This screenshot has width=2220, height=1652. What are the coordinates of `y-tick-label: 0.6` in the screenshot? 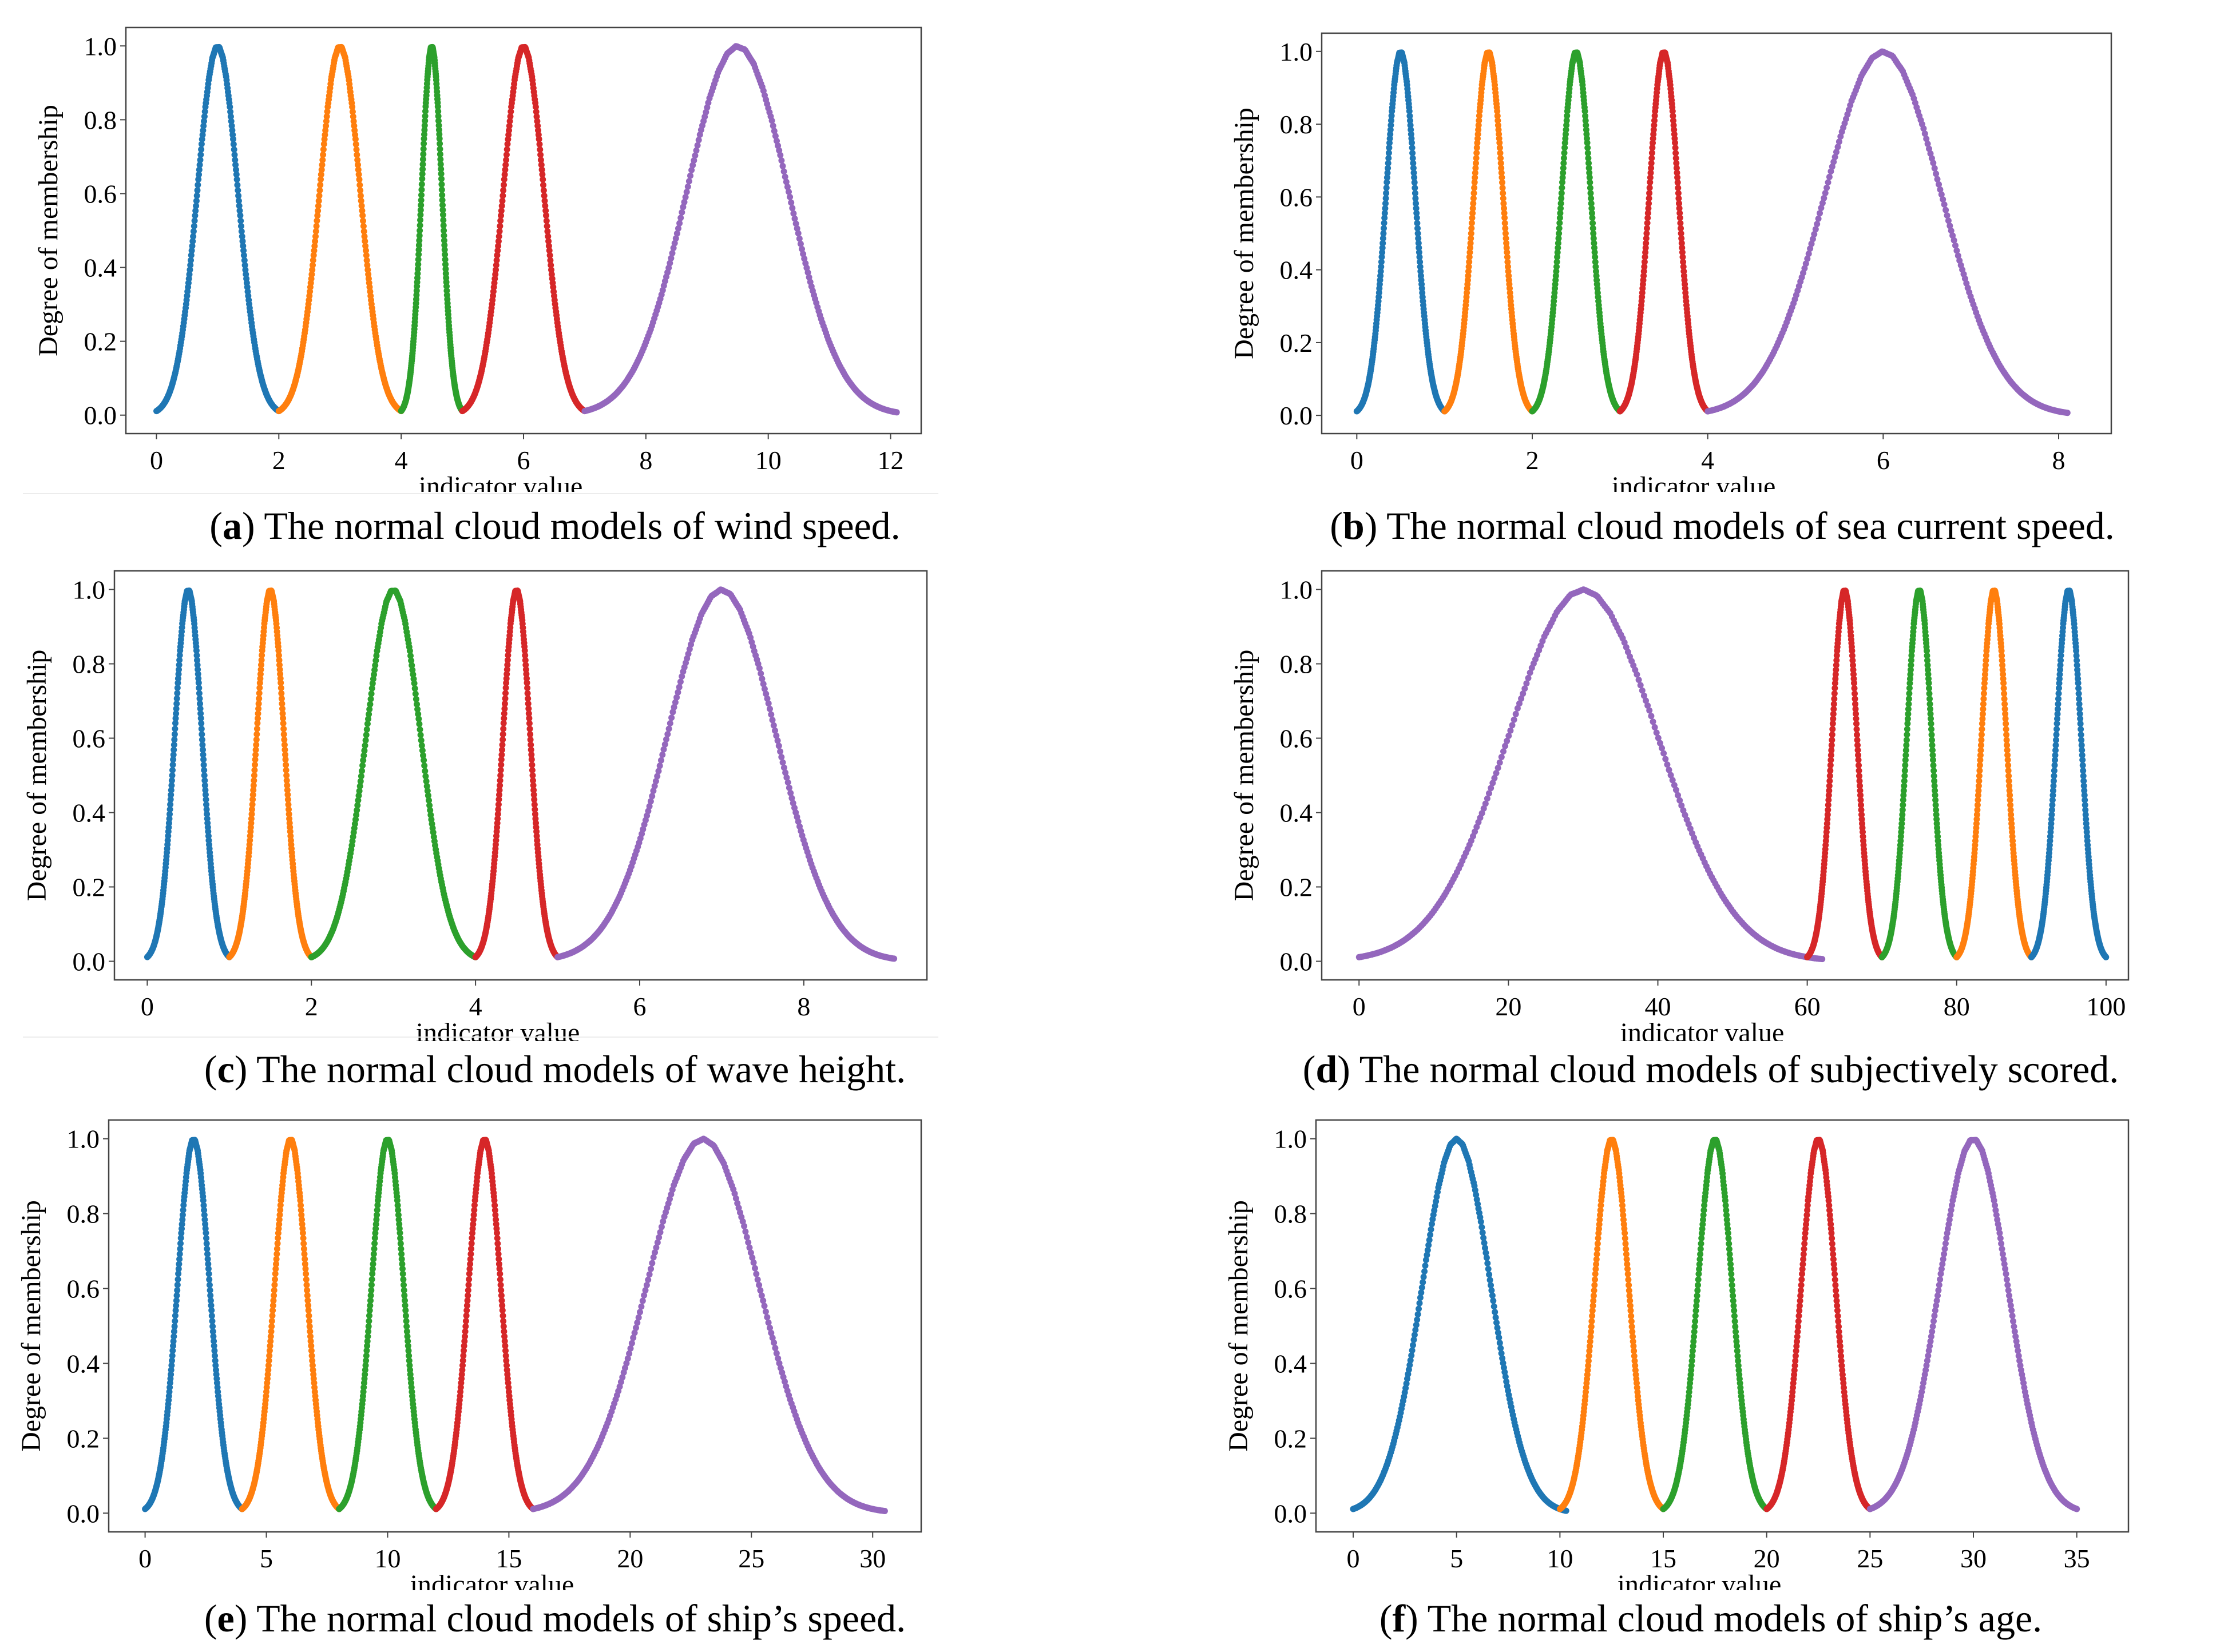 It's located at (89, 738).